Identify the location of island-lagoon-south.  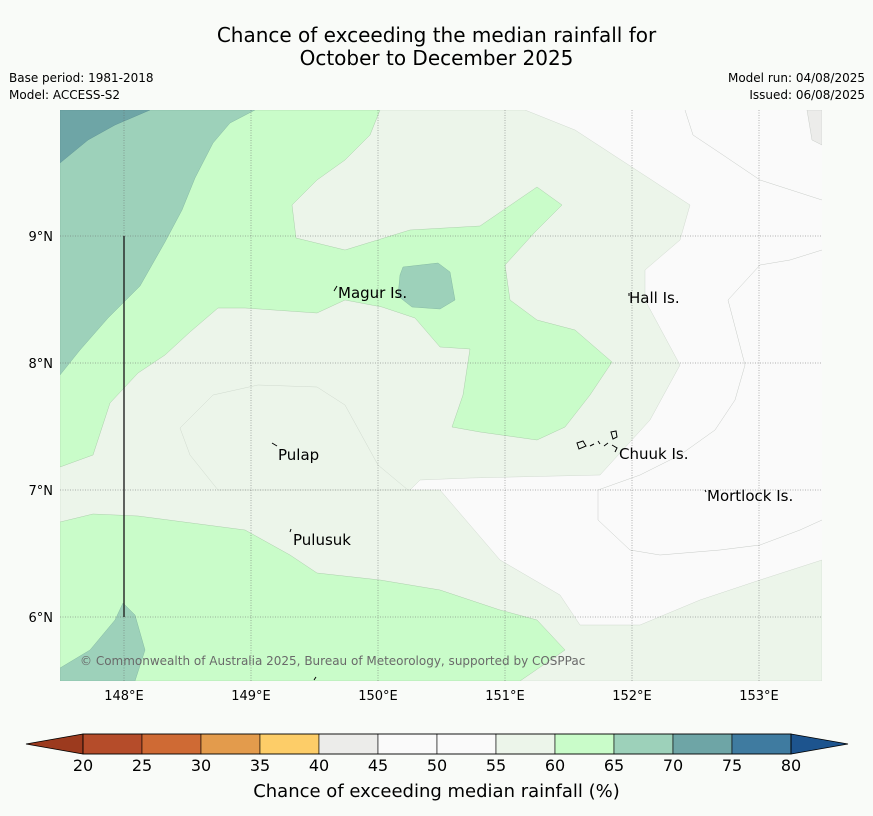
(315, 678).